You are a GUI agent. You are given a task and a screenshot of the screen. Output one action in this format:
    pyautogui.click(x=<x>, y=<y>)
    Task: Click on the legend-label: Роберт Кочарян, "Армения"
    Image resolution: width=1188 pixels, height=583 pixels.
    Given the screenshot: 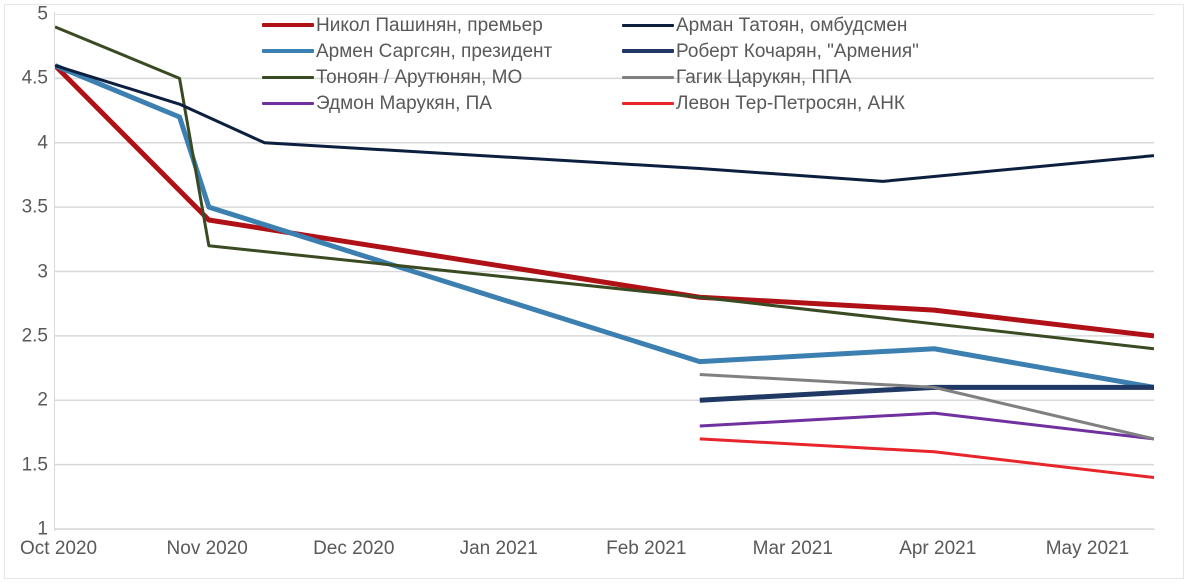 What is the action you would take?
    pyautogui.click(x=797, y=51)
    